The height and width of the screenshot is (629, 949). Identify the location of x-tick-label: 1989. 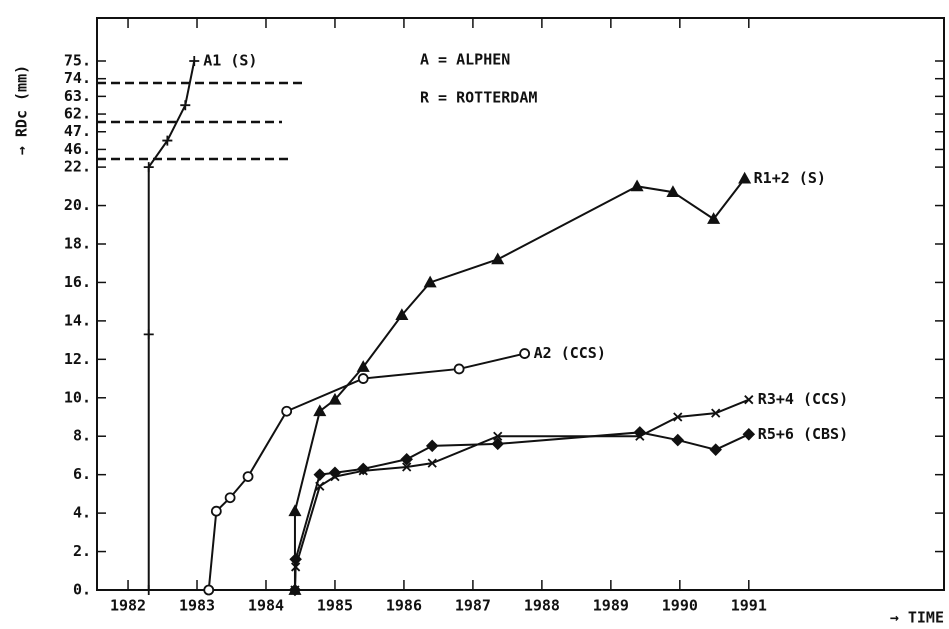
(611, 606).